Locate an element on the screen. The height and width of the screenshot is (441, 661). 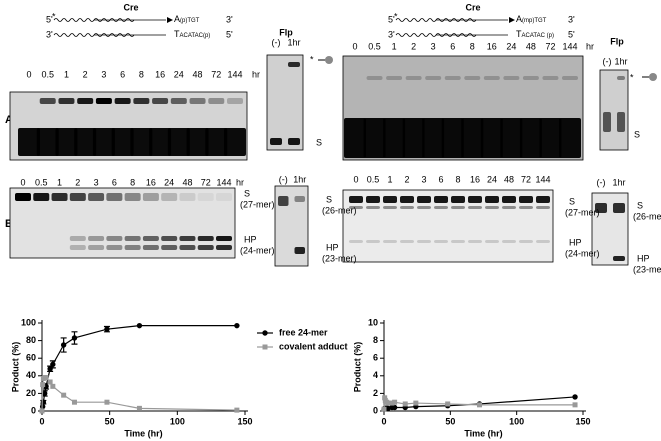
x-tick-label: 150 is located at coordinates (582, 421).